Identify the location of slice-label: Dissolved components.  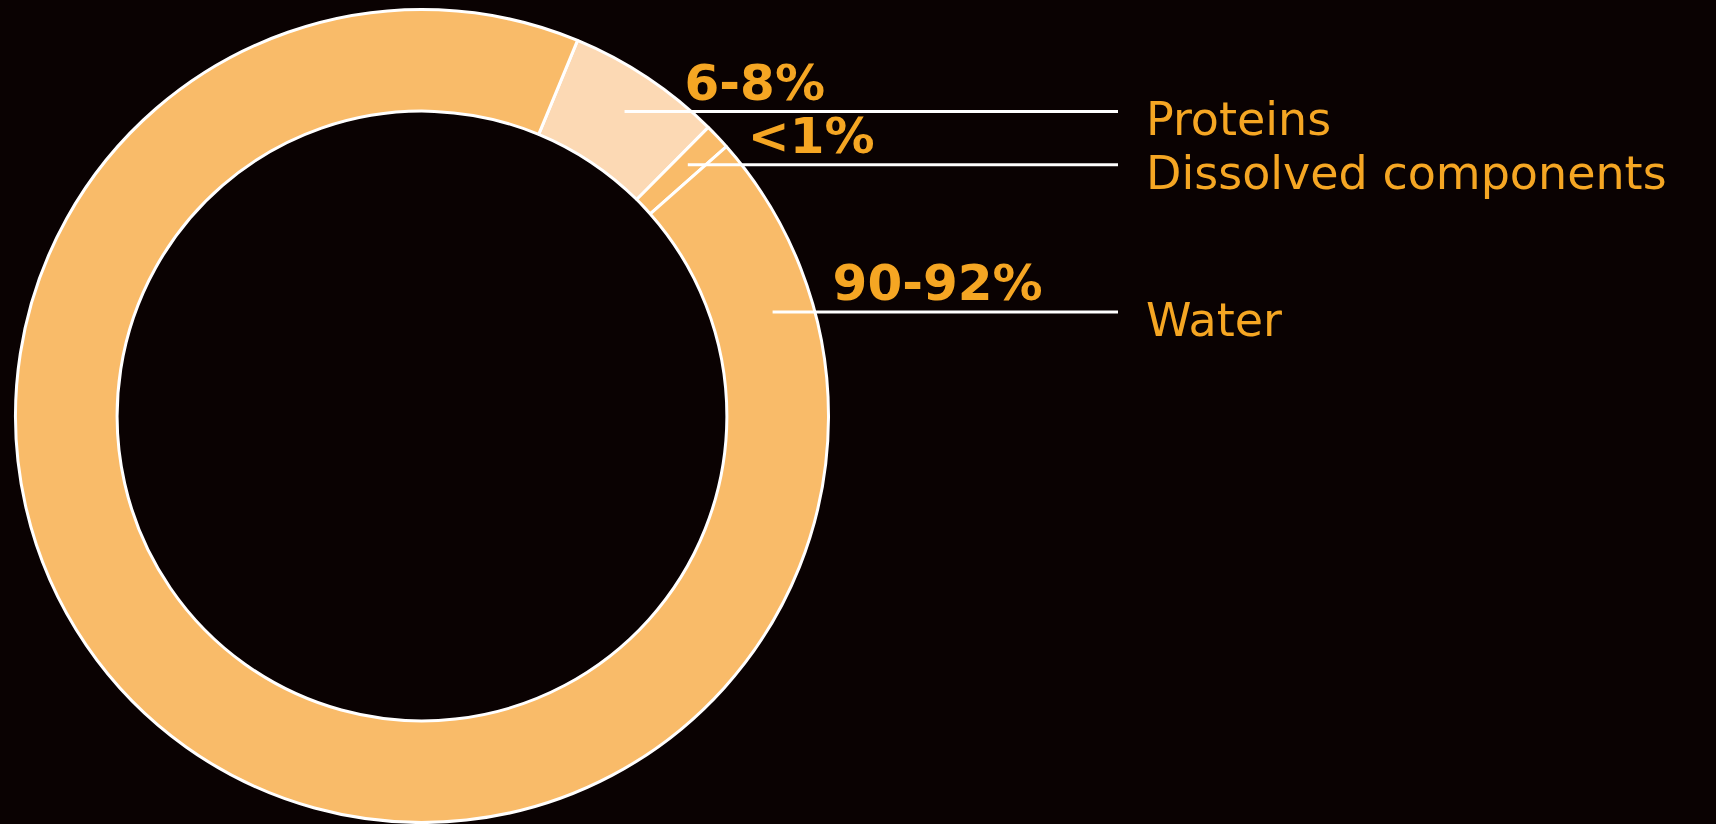
(1406, 172).